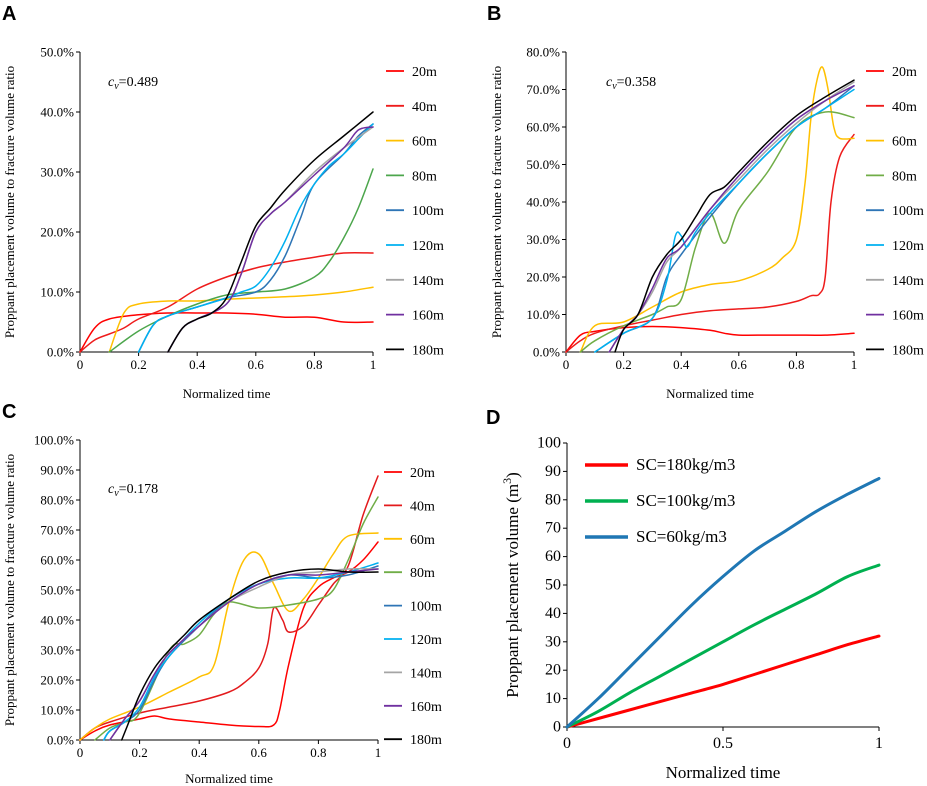 Image resolution: width=927 pixels, height=786 pixels. I want to click on series-line-180m, so click(270, 232).